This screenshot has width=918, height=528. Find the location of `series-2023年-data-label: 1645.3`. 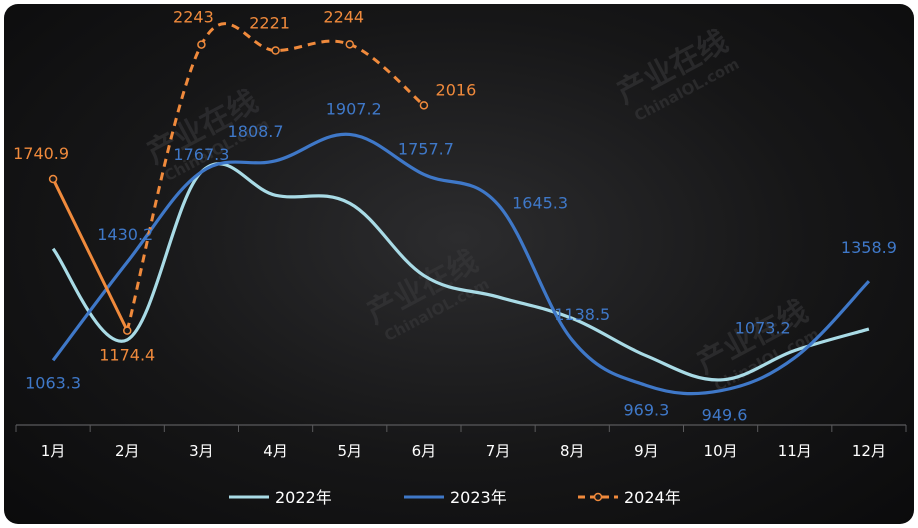

series-2023年-data-label: 1645.3 is located at coordinates (540, 203).